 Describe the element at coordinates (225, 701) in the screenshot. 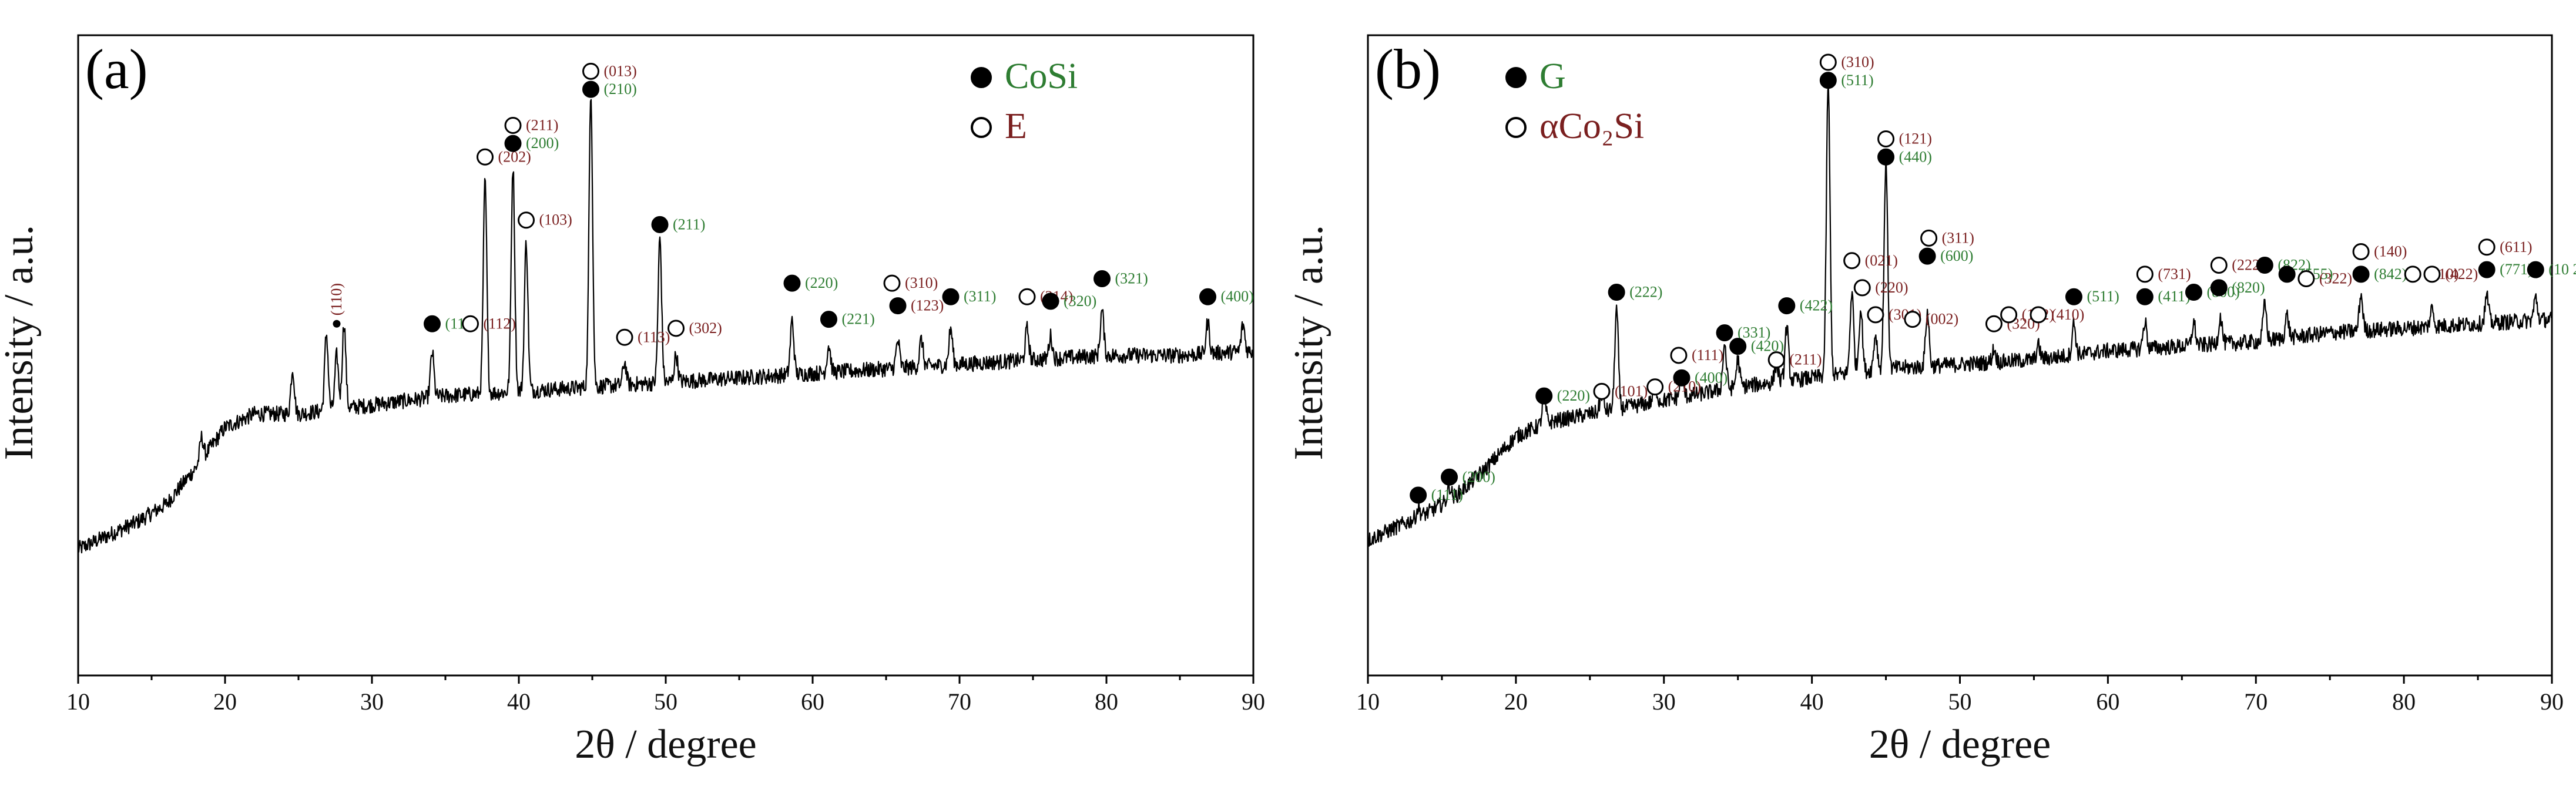

I see `x-tick-label: 20` at that location.